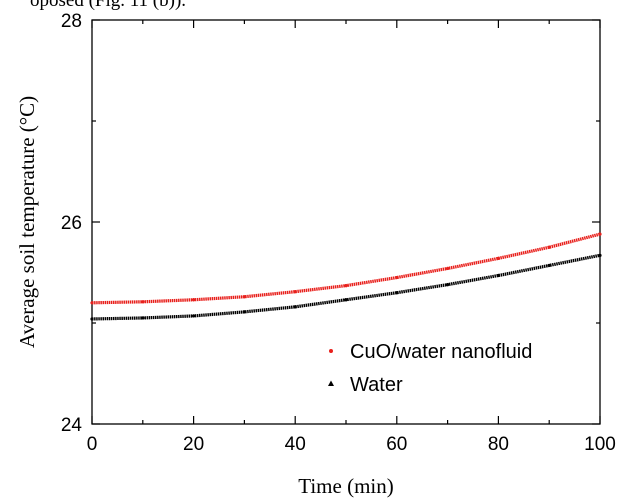 The width and height of the screenshot is (621, 502). I want to click on series-water, so click(346, 287).